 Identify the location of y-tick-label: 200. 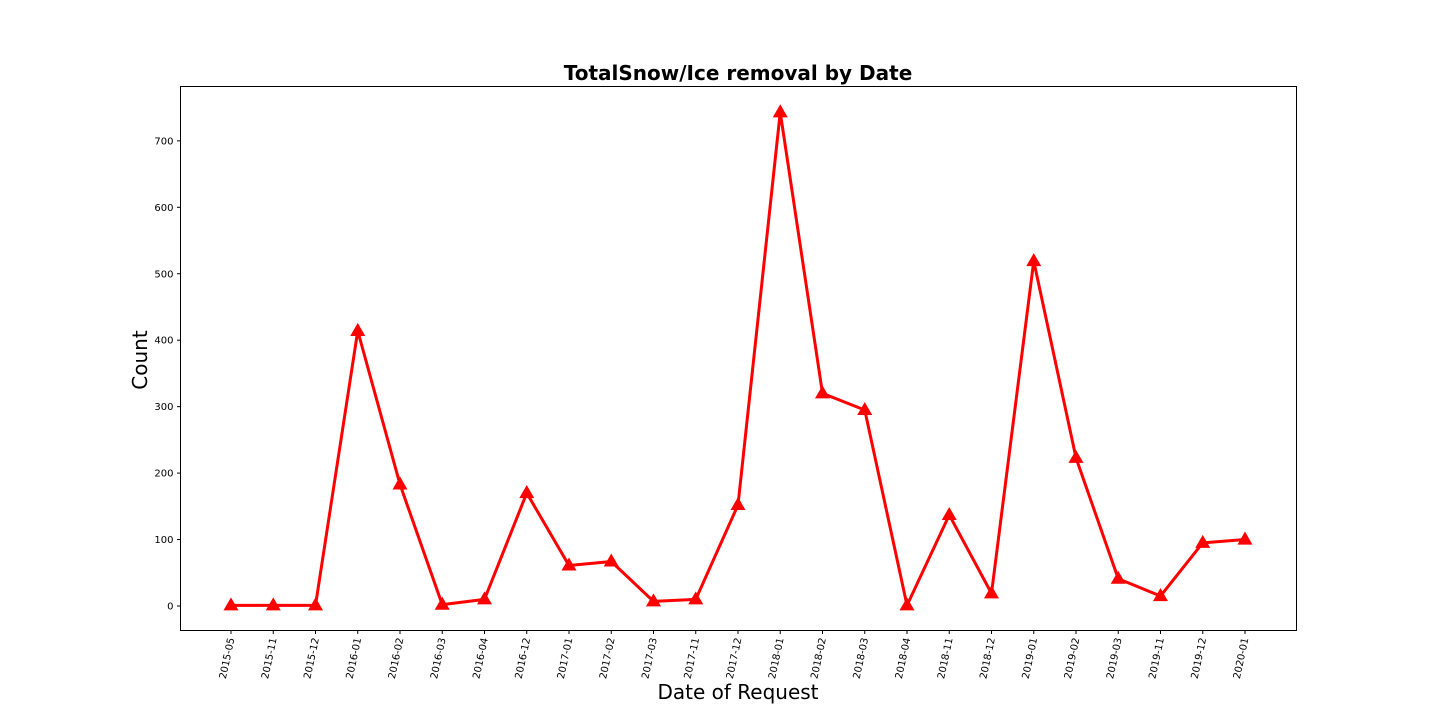
(163, 474).